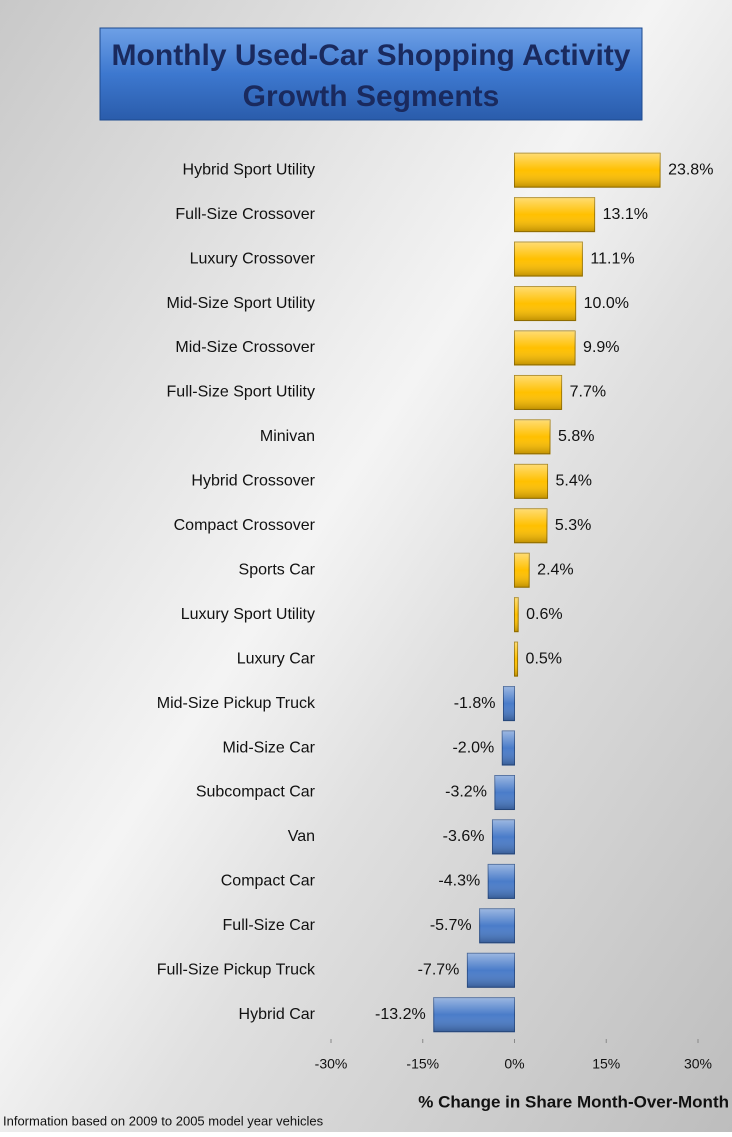 The height and width of the screenshot is (1137, 732). I want to click on chart-title: Monthly Used-Car Shopping Activity, so click(371, 55).